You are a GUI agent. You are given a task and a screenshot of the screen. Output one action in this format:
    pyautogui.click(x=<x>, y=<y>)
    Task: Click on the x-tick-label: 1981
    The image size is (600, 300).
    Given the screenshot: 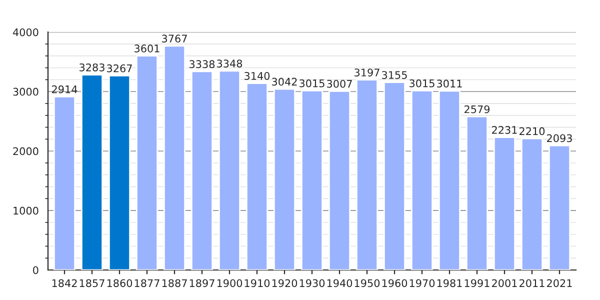 What is the action you would take?
    pyautogui.click(x=449, y=283)
    